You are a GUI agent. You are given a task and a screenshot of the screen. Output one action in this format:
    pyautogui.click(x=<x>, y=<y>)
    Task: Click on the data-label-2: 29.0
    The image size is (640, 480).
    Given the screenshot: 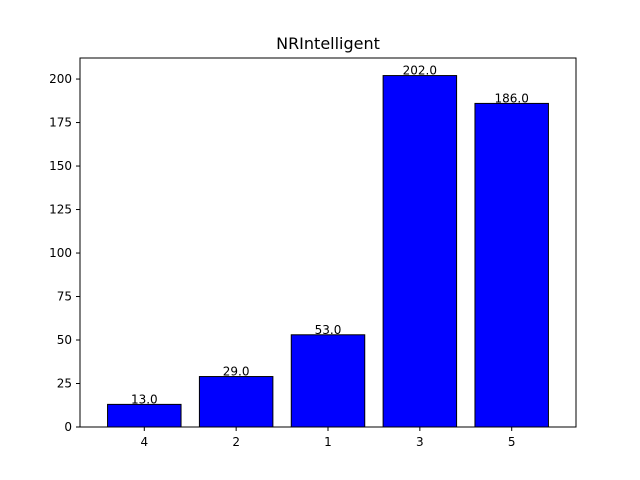 What is the action you would take?
    pyautogui.click(x=236, y=372)
    